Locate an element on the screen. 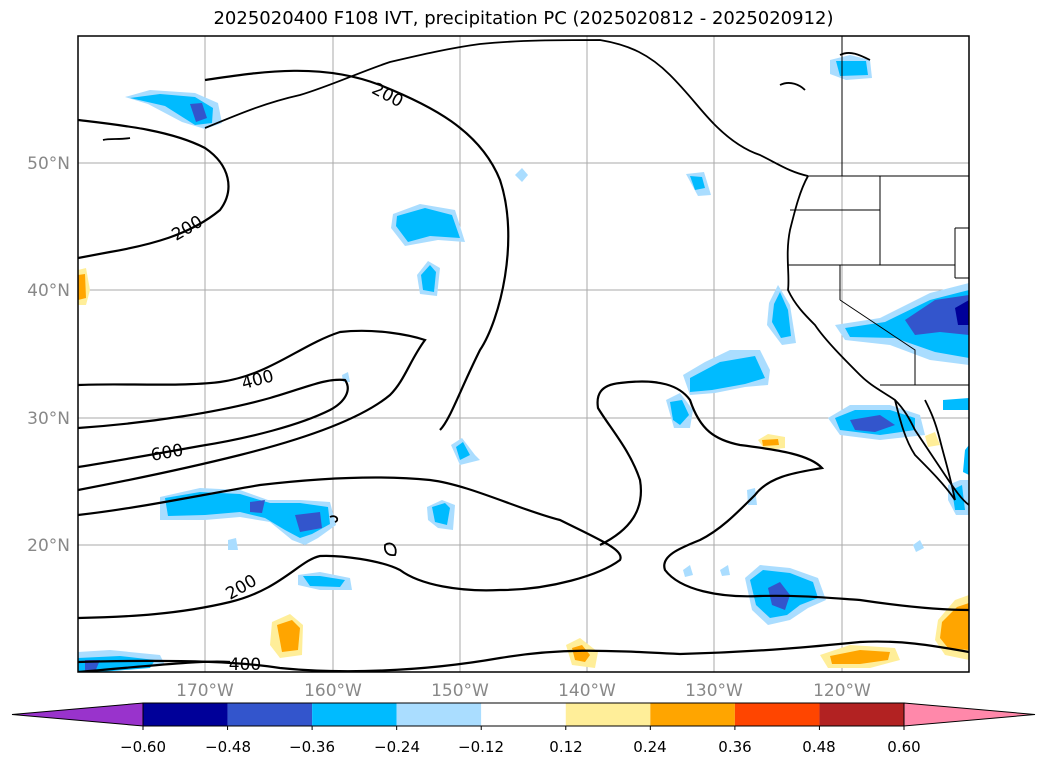 The image size is (1047, 765). longitude-labels: 170°W 160°W 150°W 140°W 130°W 120°W is located at coordinates (523, 691).